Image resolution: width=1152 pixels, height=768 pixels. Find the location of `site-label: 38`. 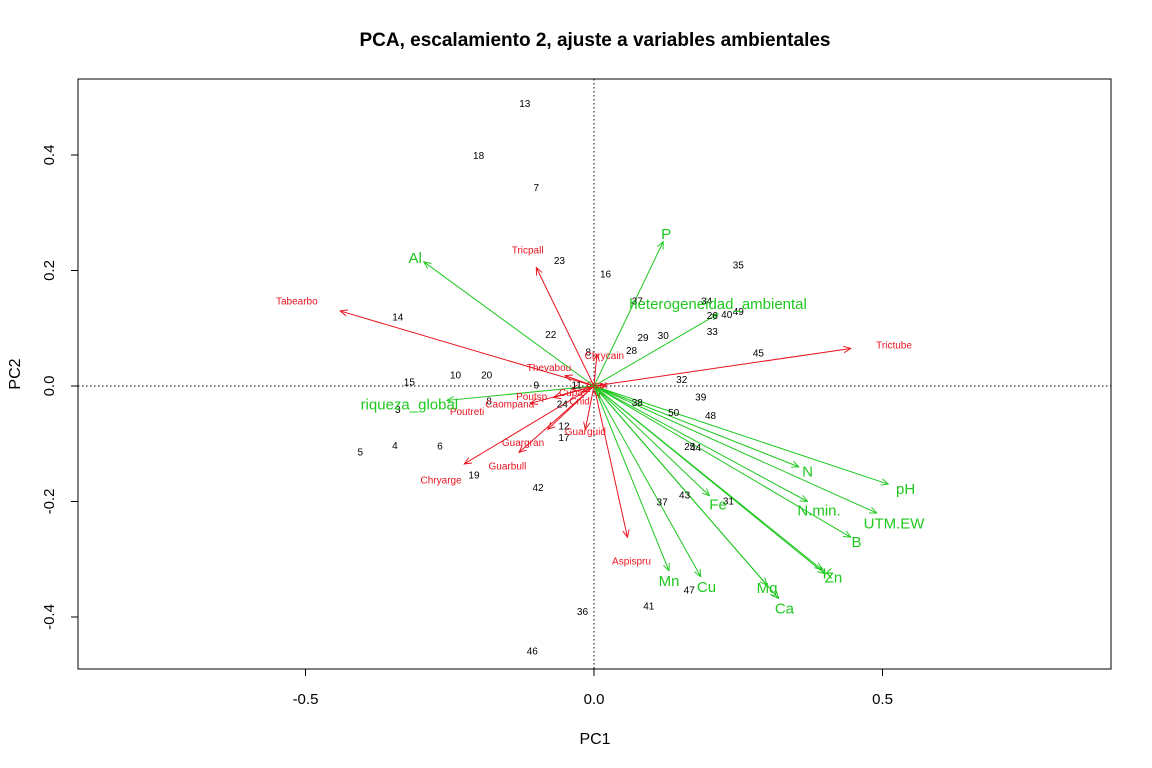

site-label: 38 is located at coordinates (638, 403).